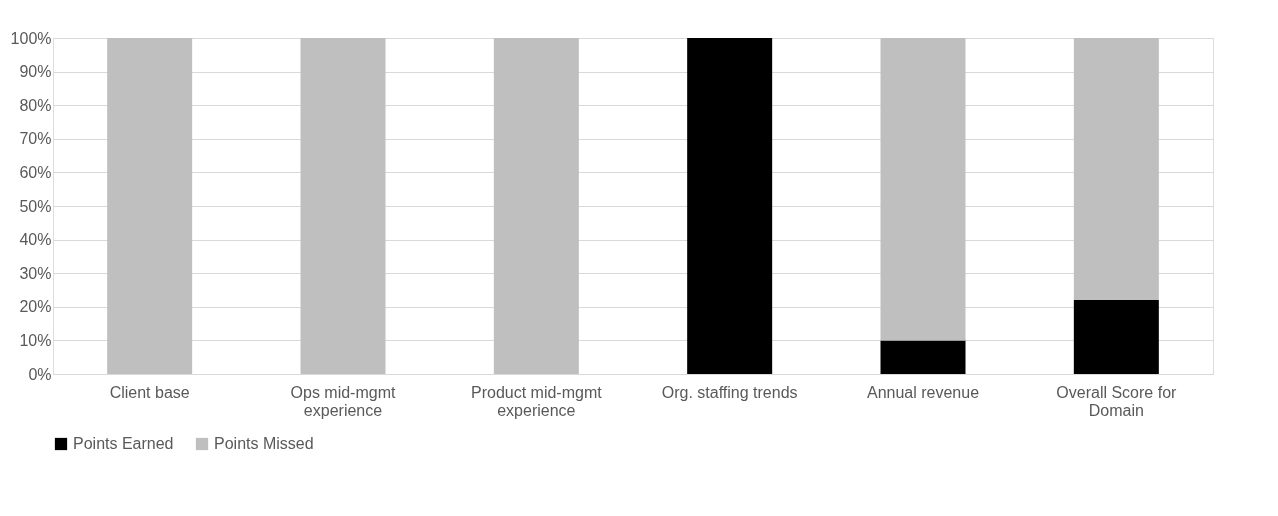 This screenshot has width=1278, height=516. Describe the element at coordinates (1117, 401) in the screenshot. I see `x-tick-label: Overall Score for Domain` at that location.